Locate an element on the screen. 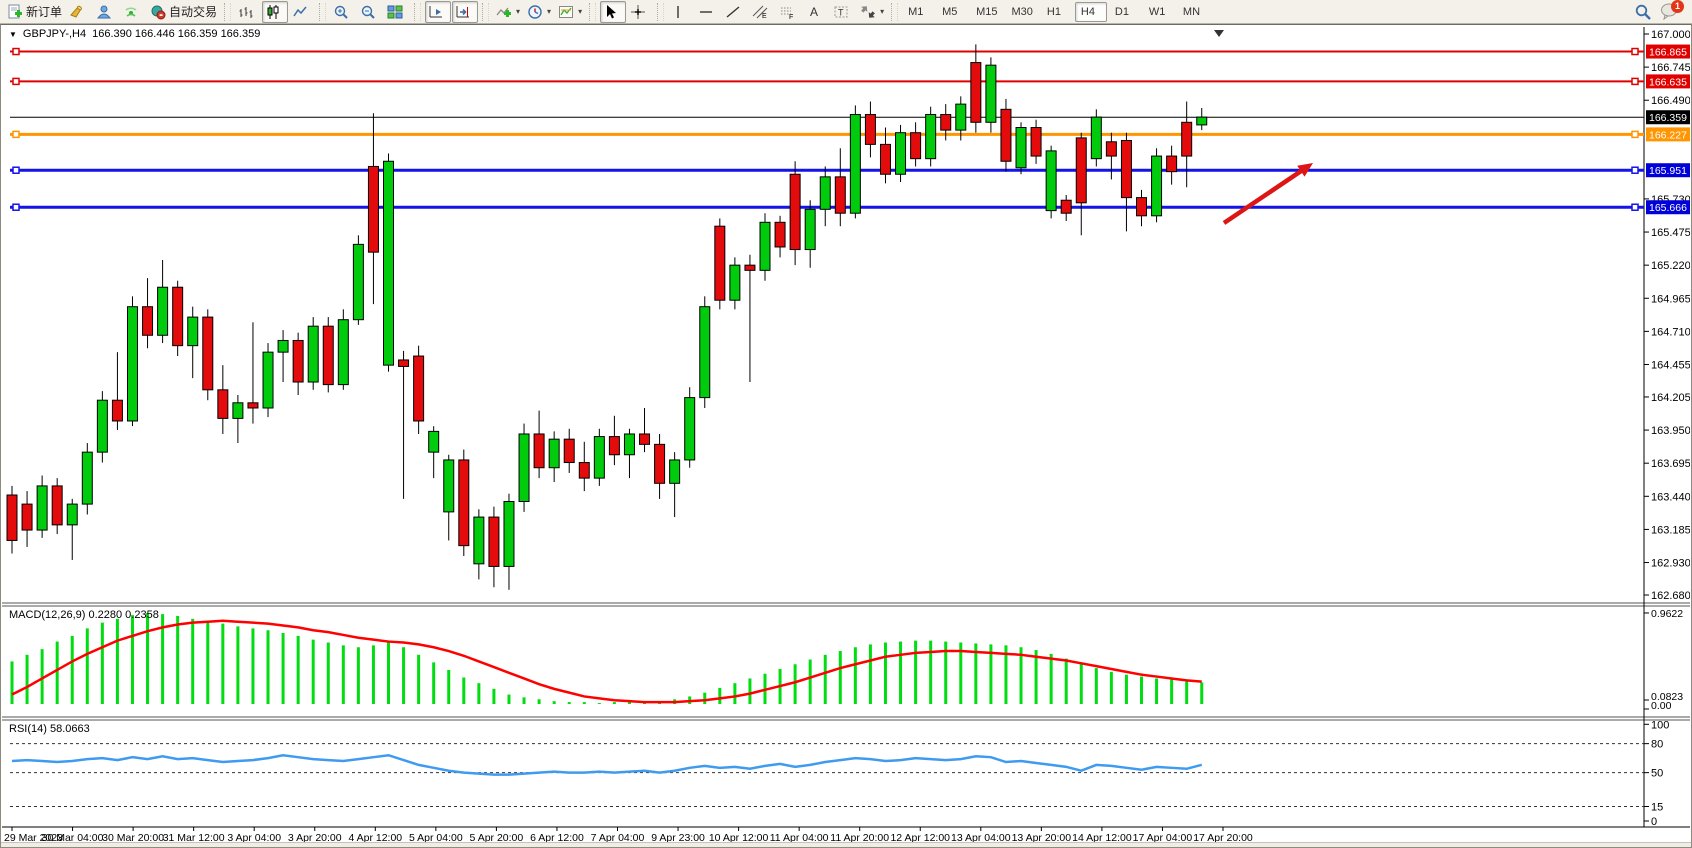 The width and height of the screenshot is (1692, 848). text-button: A is located at coordinates (816, 12).